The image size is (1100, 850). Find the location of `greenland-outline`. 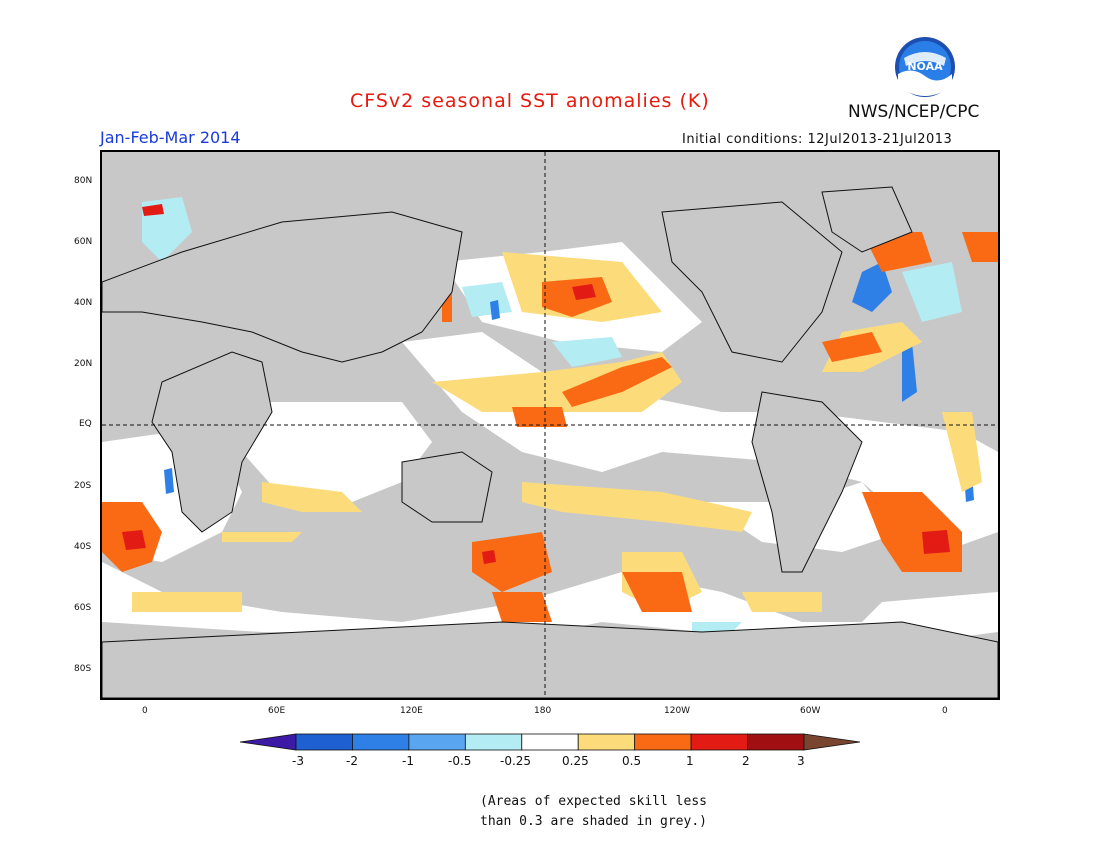

greenland-outline is located at coordinates (867, 219).